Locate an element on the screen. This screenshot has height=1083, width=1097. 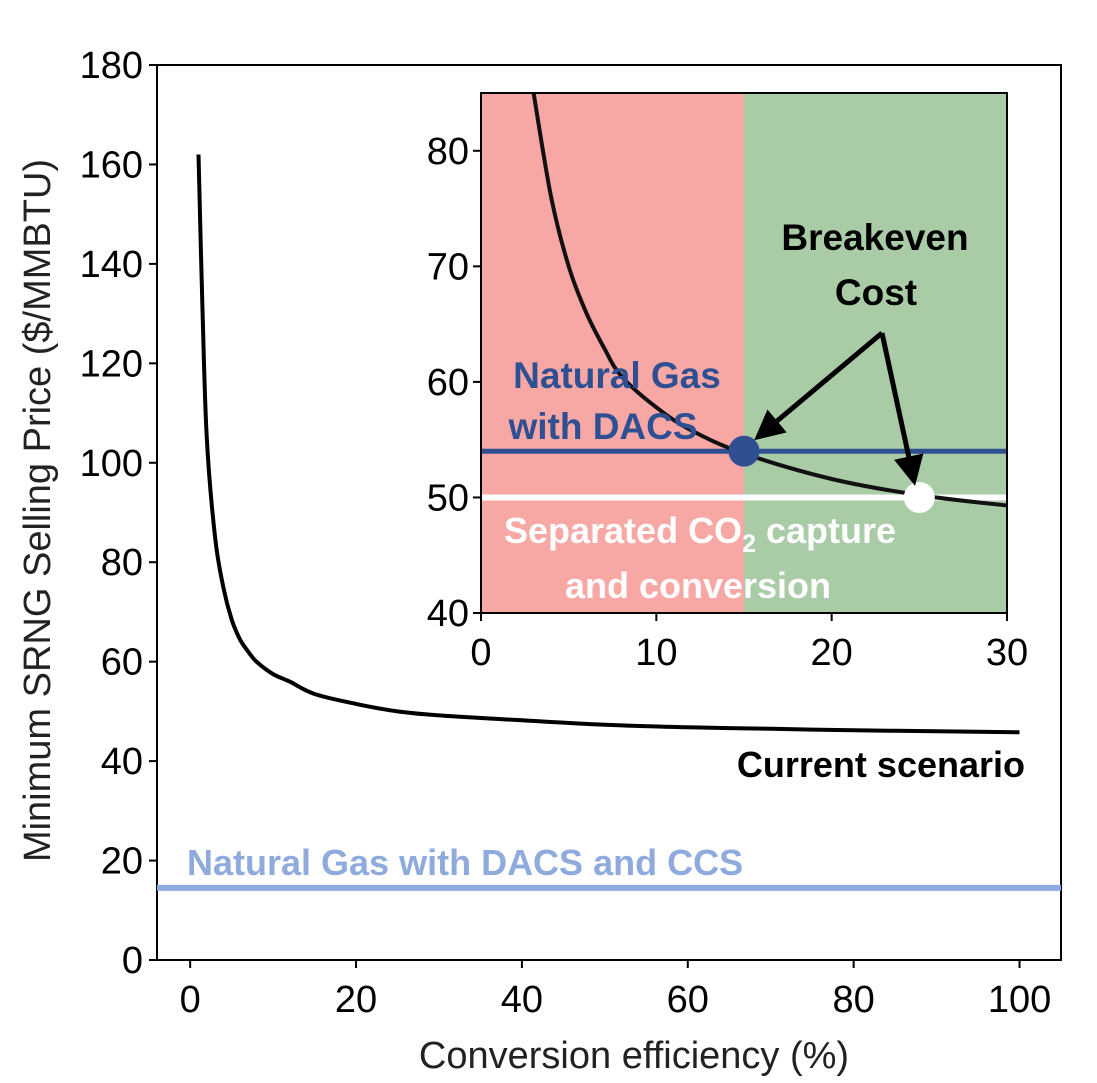
separated-label-suffix: capture is located at coordinates (826, 530).